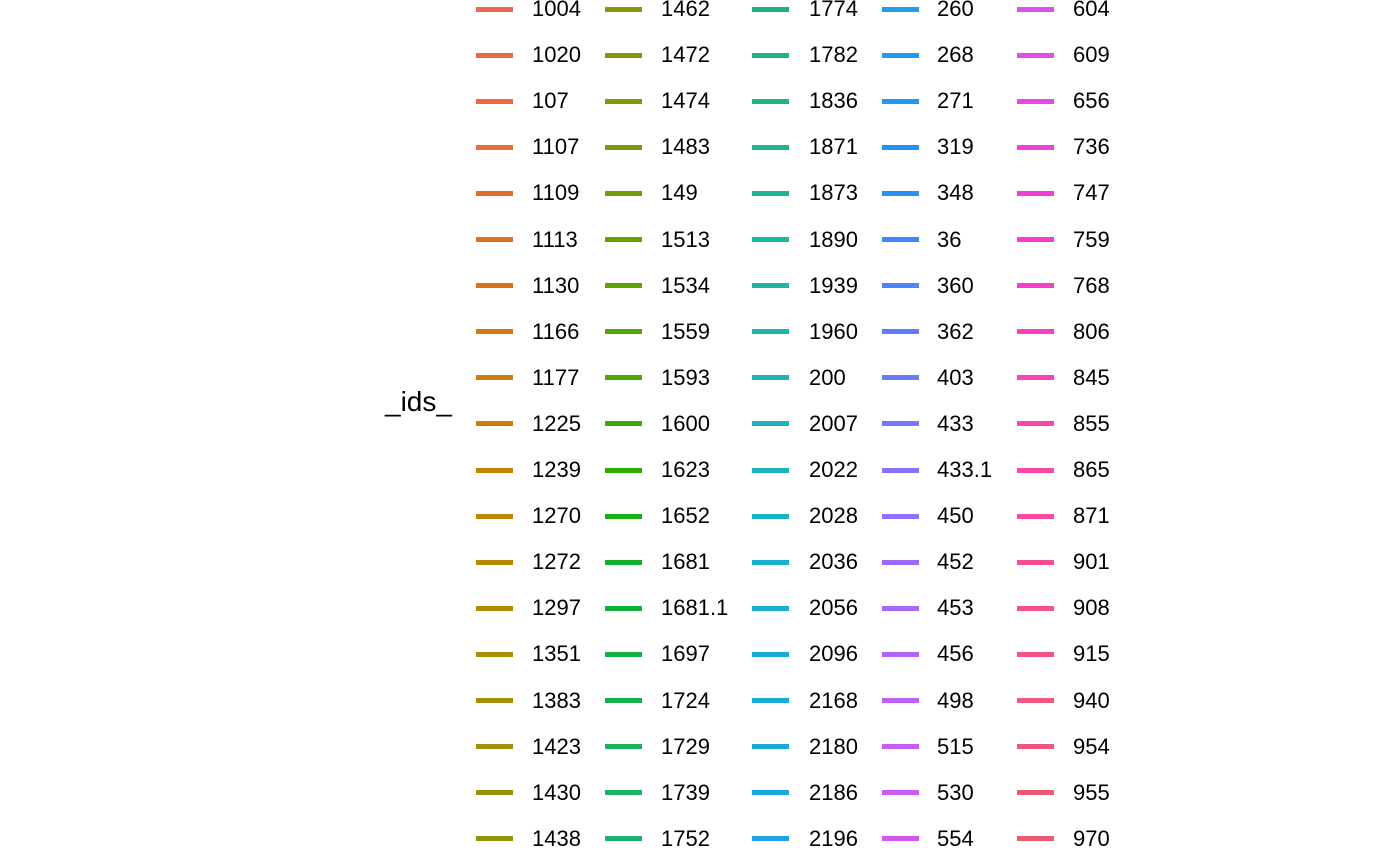  Describe the element at coordinates (556, 608) in the screenshot. I see `legend-label: 1297` at that location.